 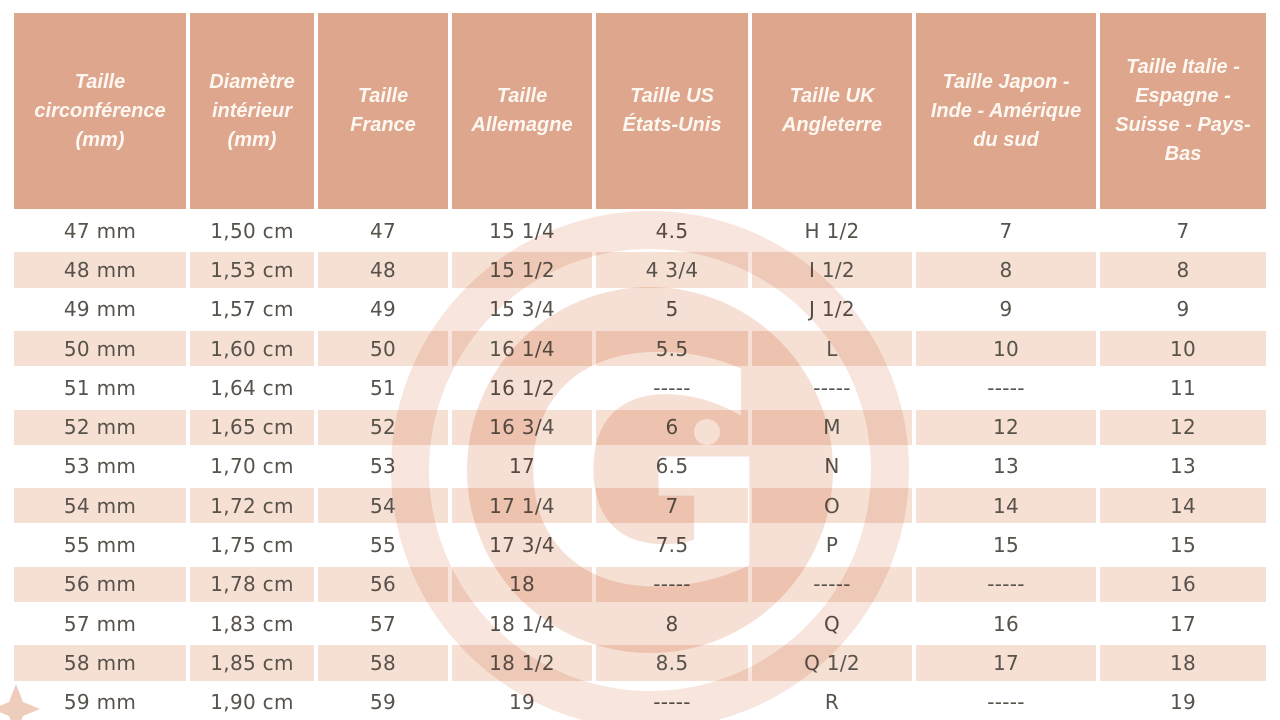 What do you see at coordinates (1006, 111) in the screenshot?
I see `header-cell-6: Taille Japon - Inde - Amérique du sud` at bounding box center [1006, 111].